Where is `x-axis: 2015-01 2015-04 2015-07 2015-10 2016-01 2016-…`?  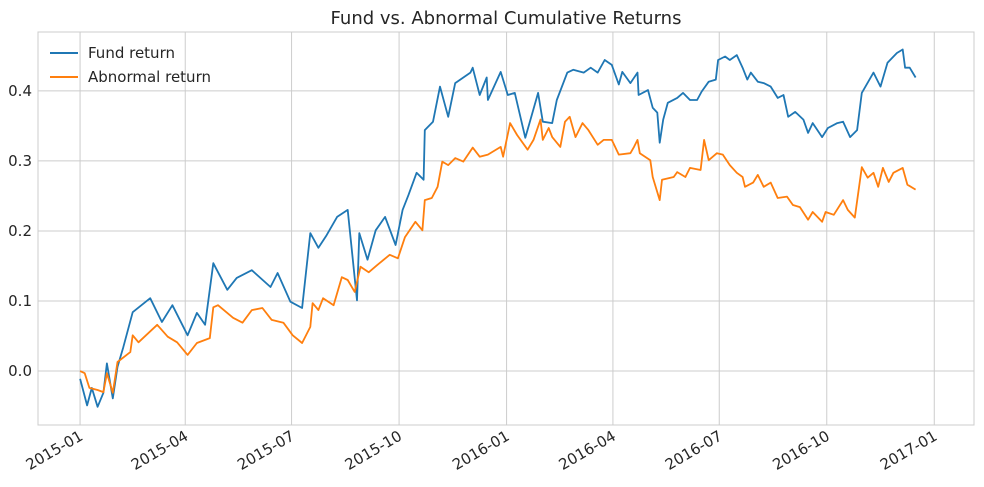
x-axis: 2015-01 2015-04 2015-07 2015-10 2016-01 2016-… is located at coordinates (481, 450).